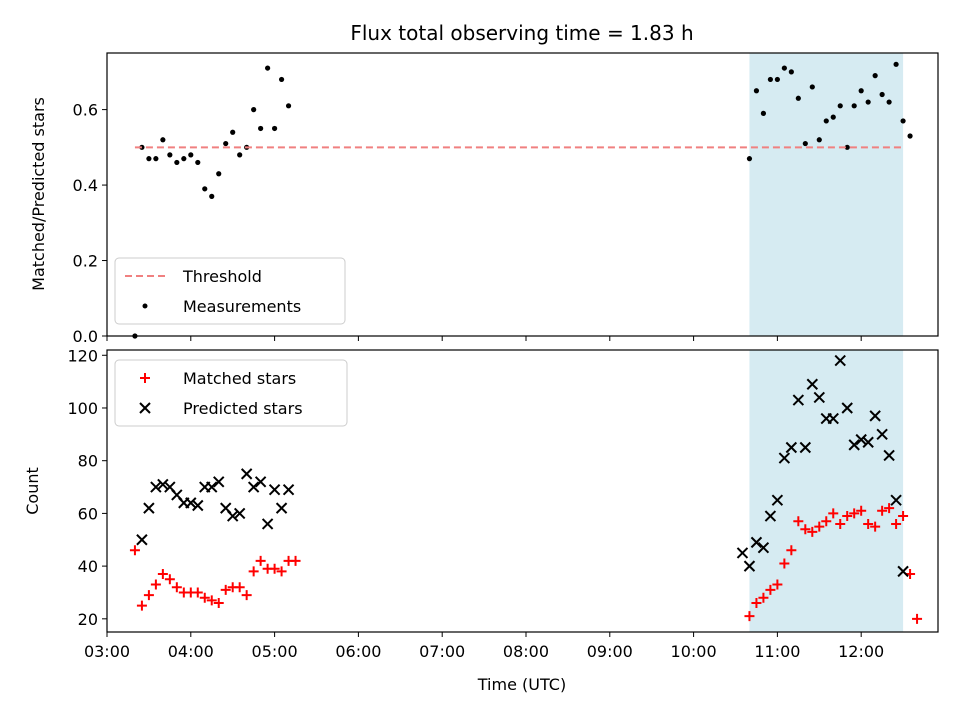  I want to click on x-axis-label: Time (UTC), so click(521, 684).